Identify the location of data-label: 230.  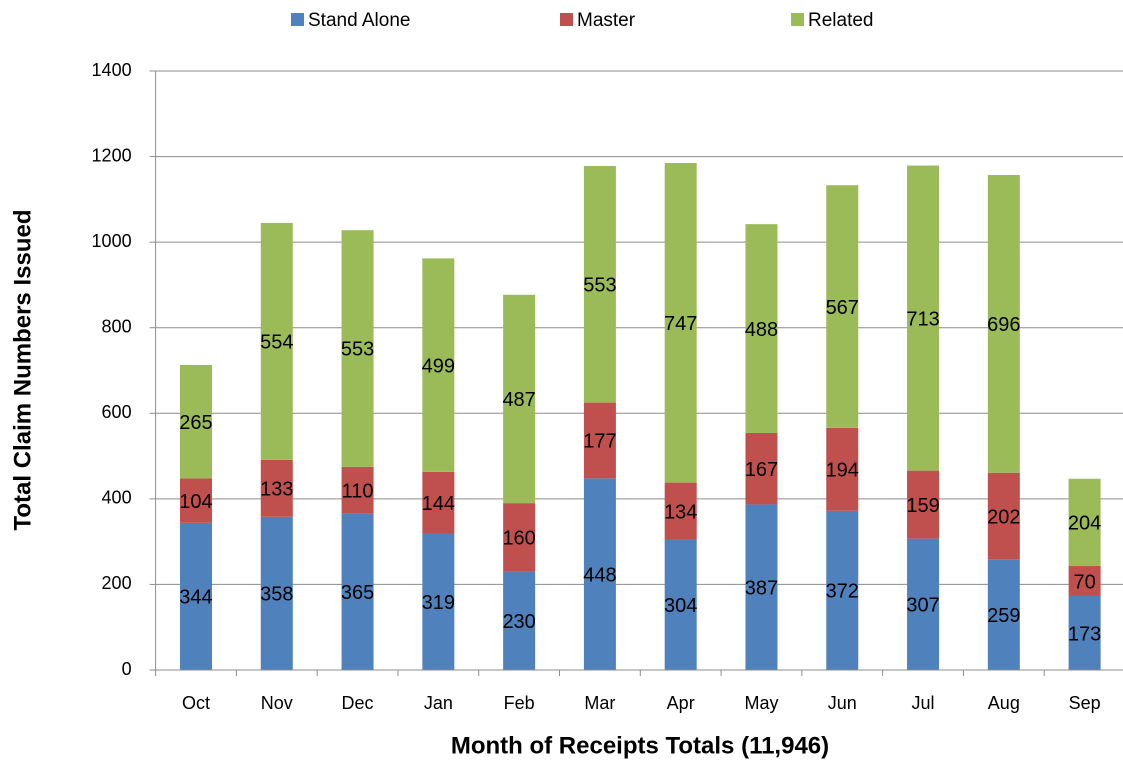
(518, 622).